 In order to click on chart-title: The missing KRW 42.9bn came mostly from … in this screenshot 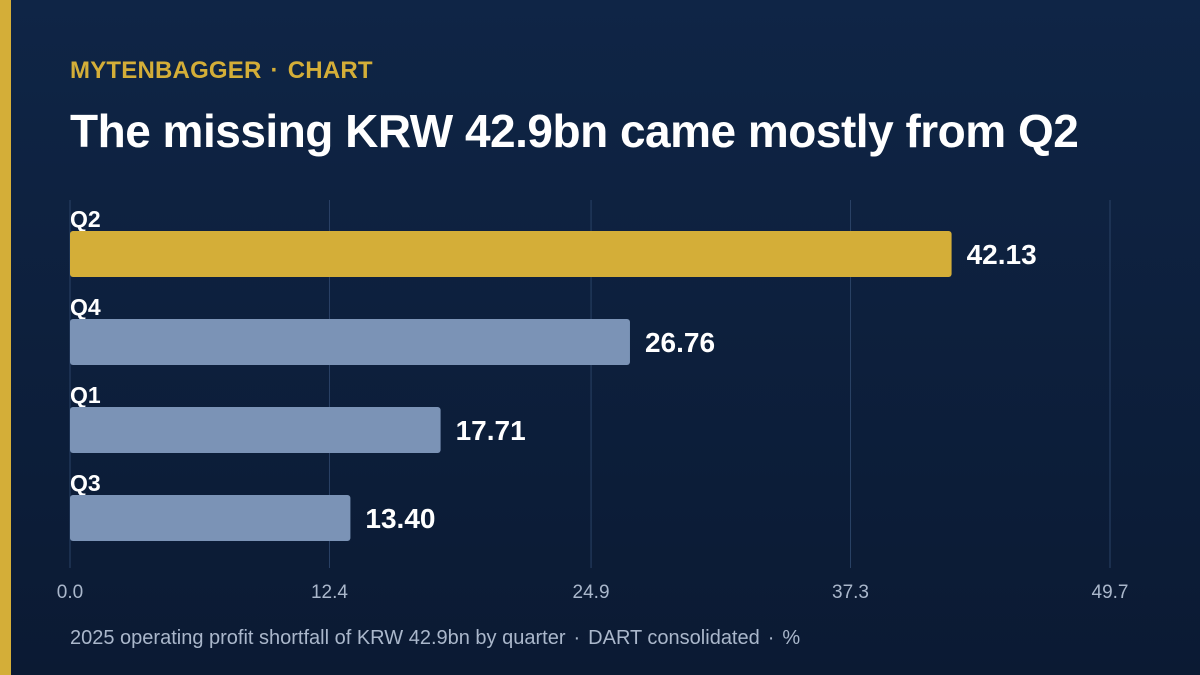, I will do `click(574, 131)`.